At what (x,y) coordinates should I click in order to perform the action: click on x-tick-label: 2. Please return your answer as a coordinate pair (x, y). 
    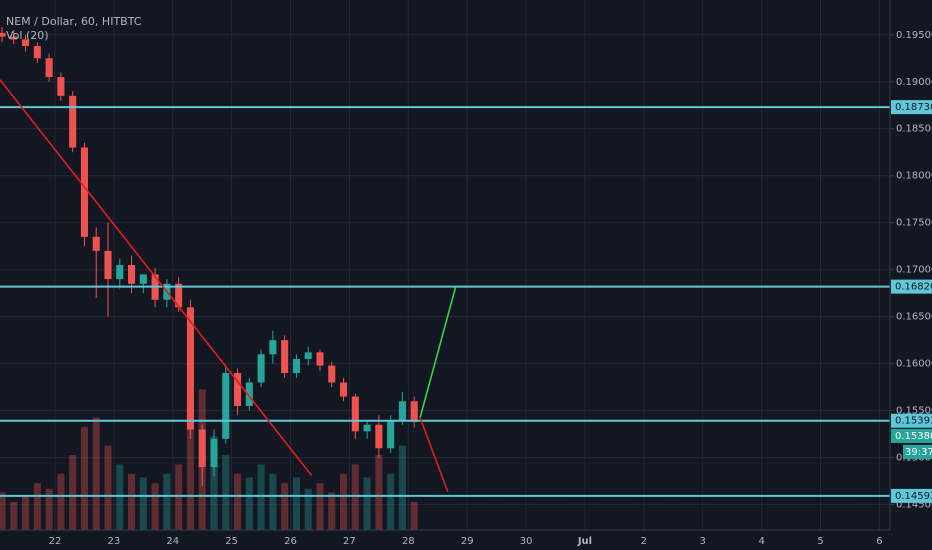
    Looking at the image, I should click on (644, 541).